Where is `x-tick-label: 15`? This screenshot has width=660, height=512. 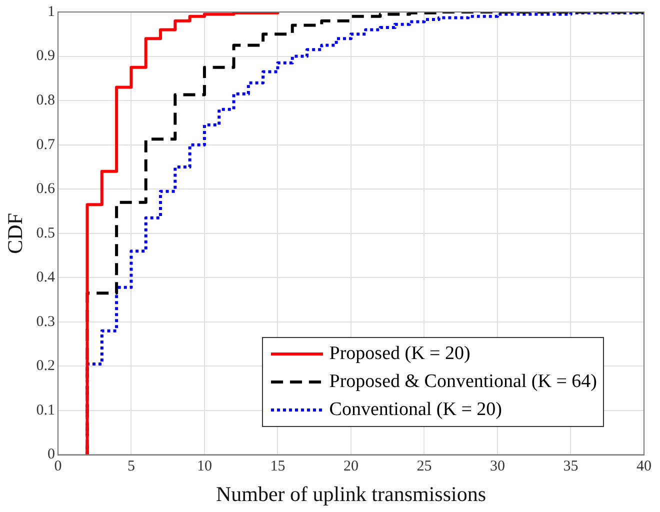
x-tick-label: 15 is located at coordinates (278, 466).